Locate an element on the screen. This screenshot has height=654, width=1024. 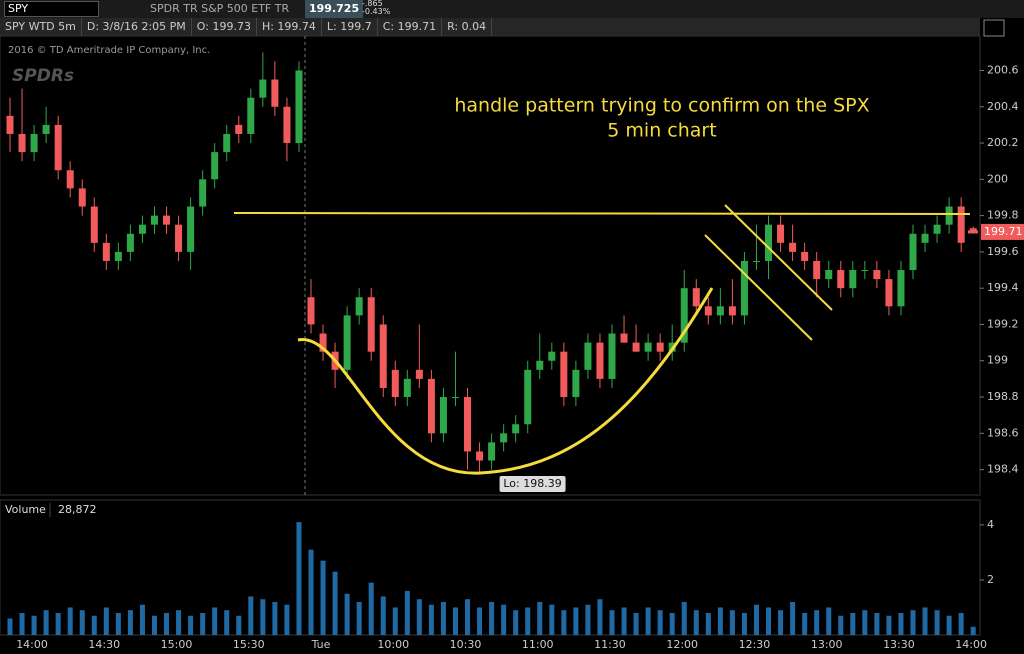
last-value-label: 199.71 is located at coordinates (1003, 231).